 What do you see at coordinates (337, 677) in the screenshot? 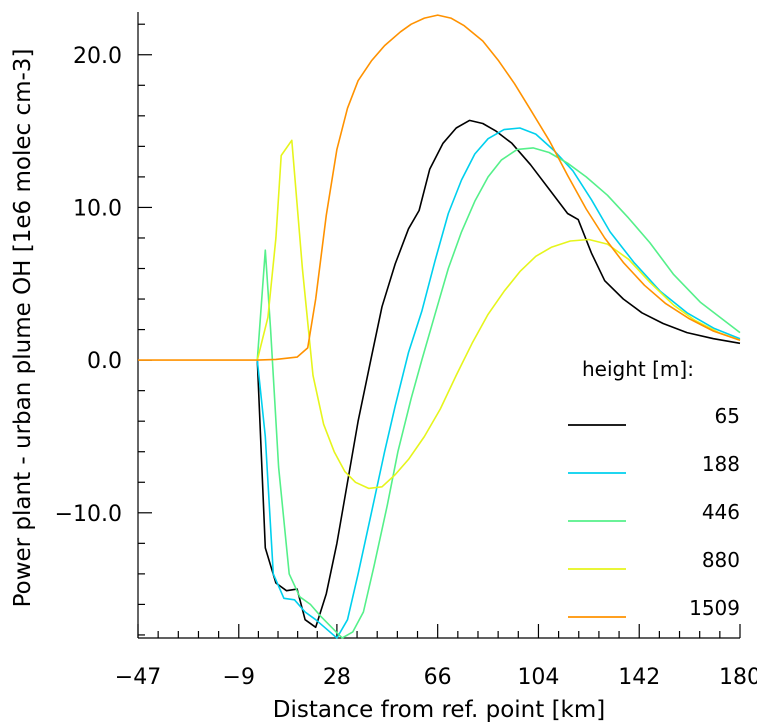
I see `x-tick-label: 28` at bounding box center [337, 677].